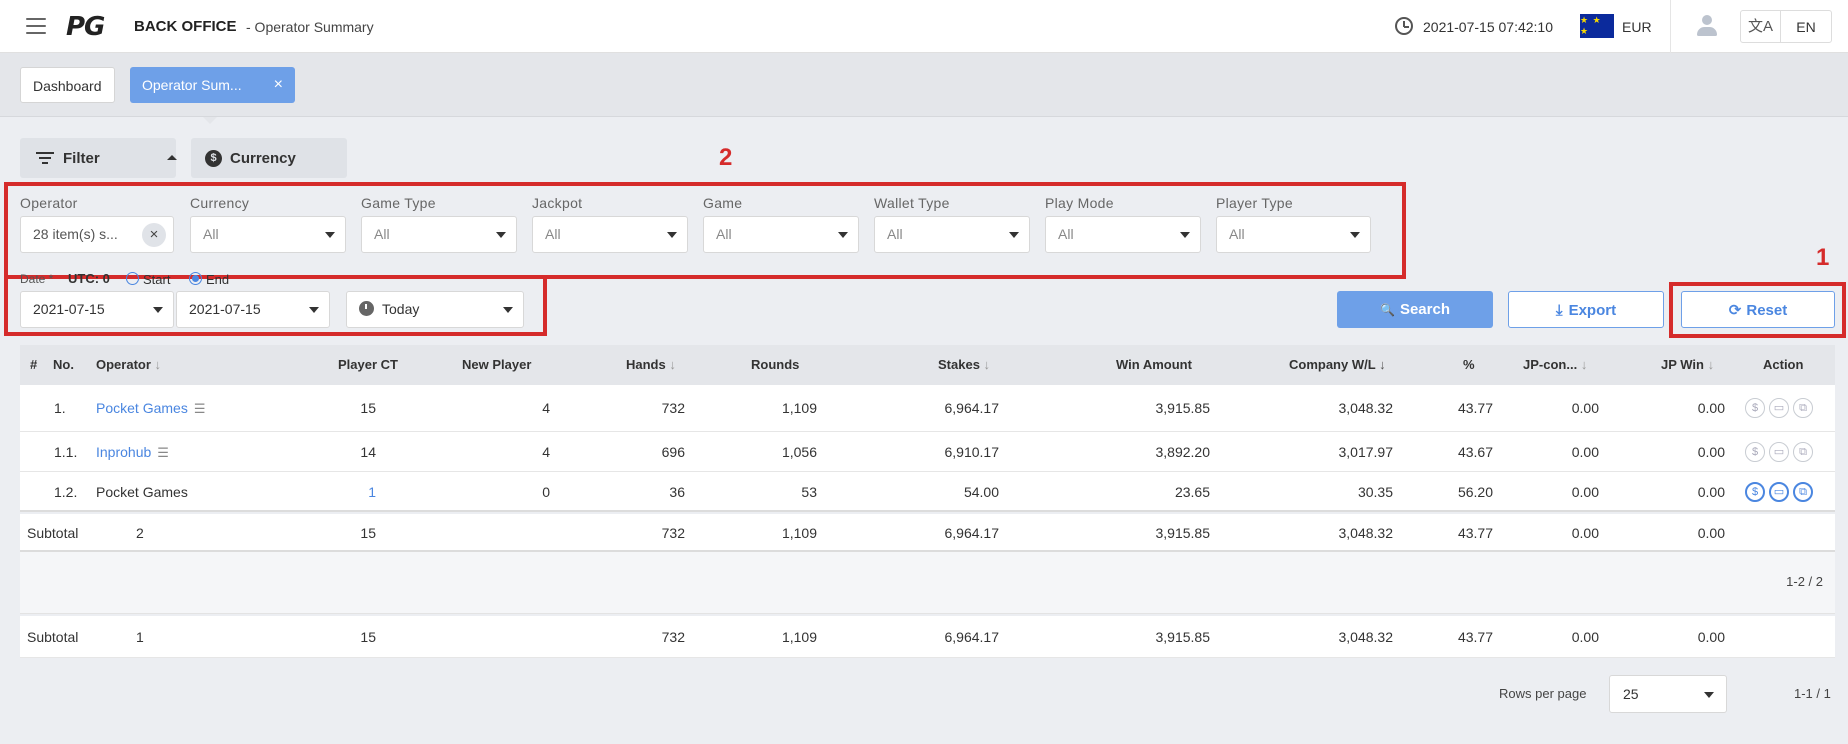  What do you see at coordinates (398, 203) in the screenshot?
I see `game-type-label: Game Type` at bounding box center [398, 203].